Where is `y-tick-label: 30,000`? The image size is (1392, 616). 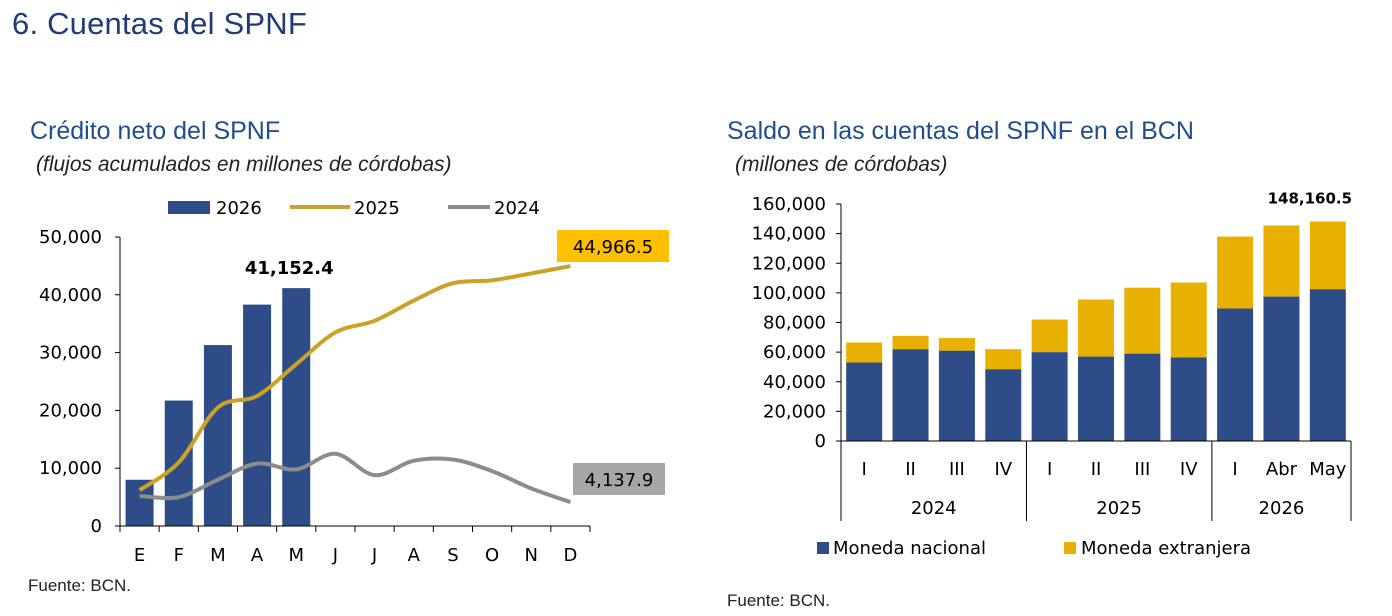
y-tick-label: 30,000 is located at coordinates (70, 353).